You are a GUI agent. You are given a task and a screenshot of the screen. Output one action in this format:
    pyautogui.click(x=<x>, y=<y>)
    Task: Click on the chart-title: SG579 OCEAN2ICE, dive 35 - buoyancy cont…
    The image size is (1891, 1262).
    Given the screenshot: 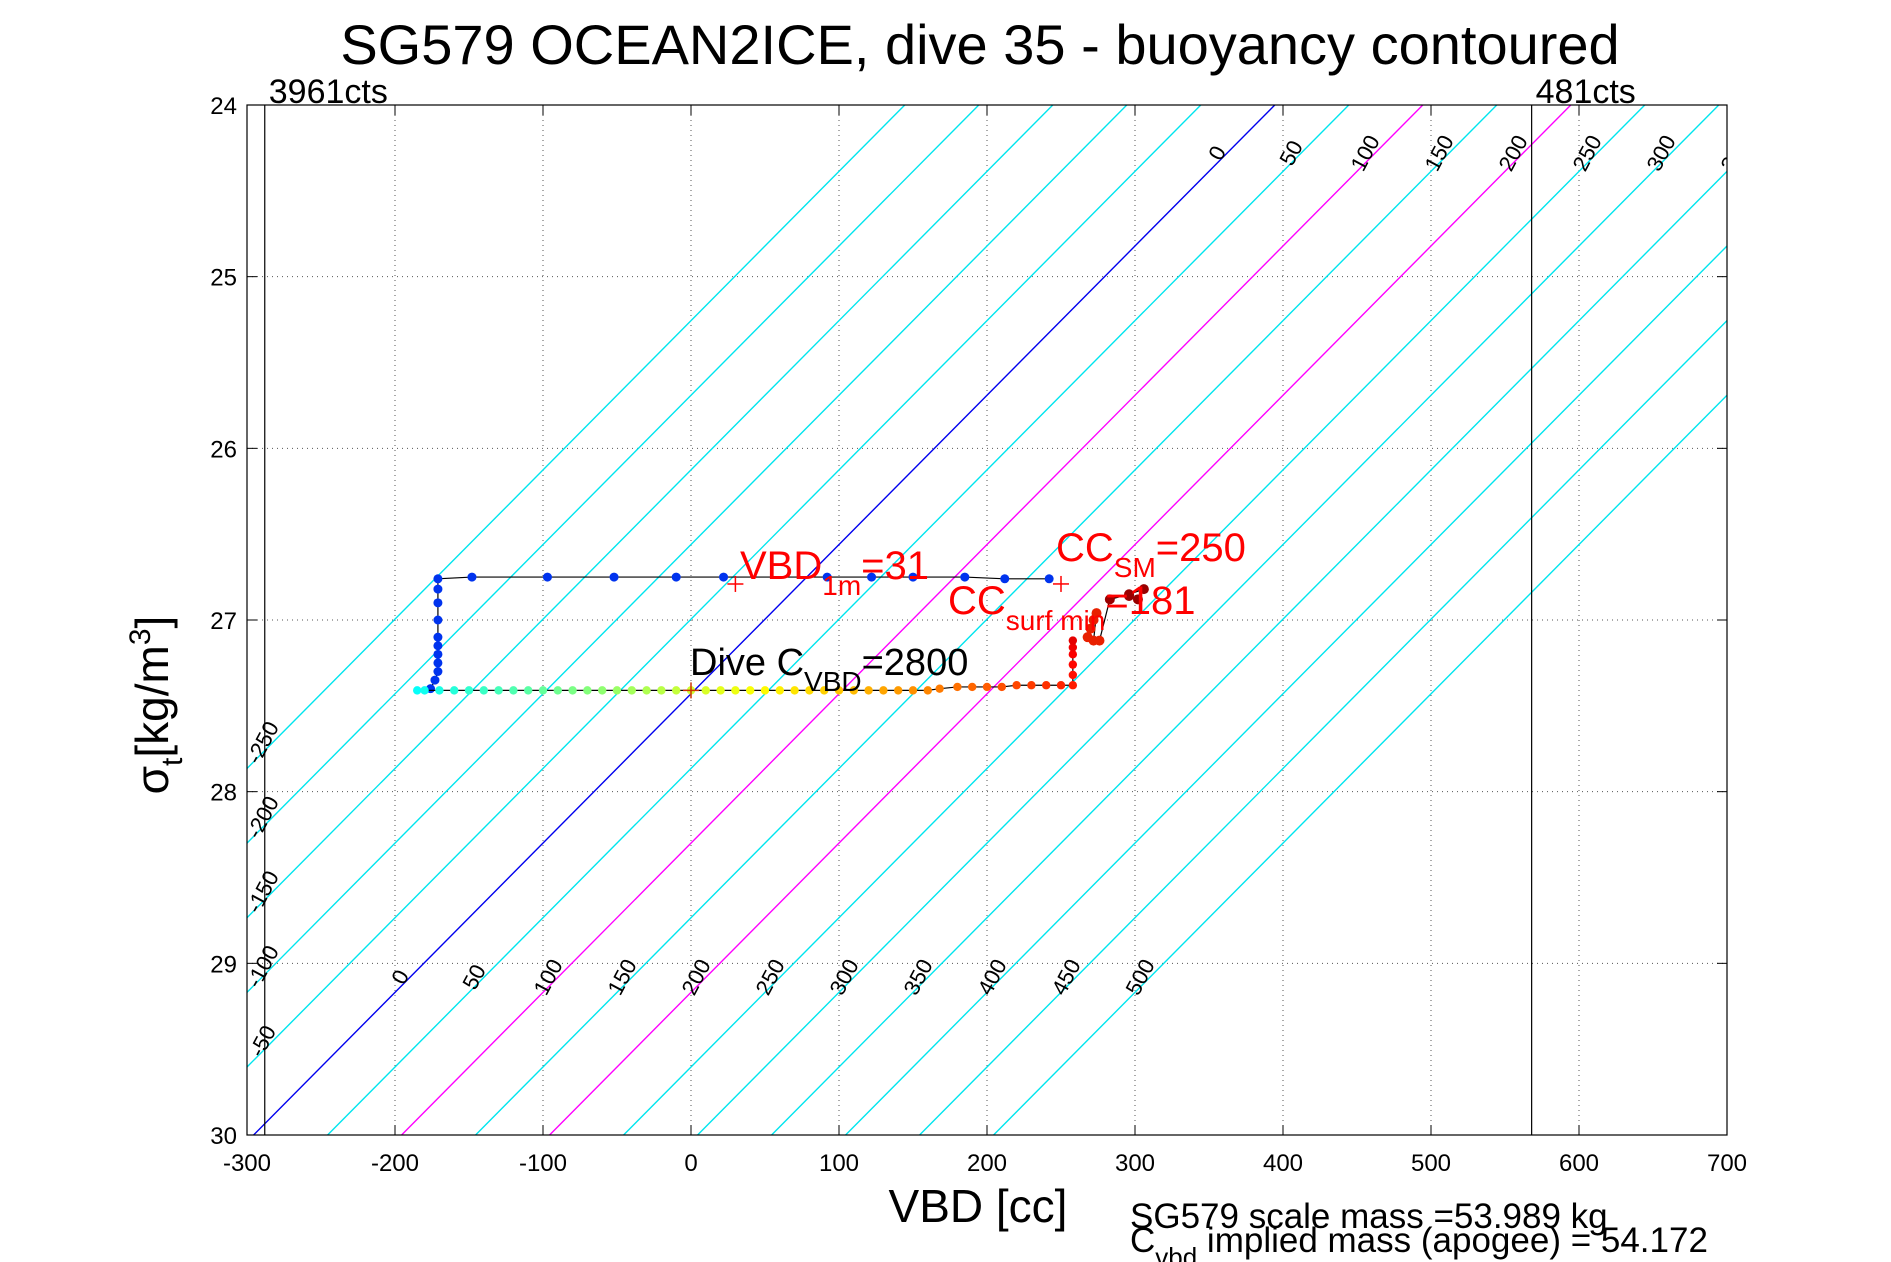 What is the action you would take?
    pyautogui.click(x=979, y=44)
    